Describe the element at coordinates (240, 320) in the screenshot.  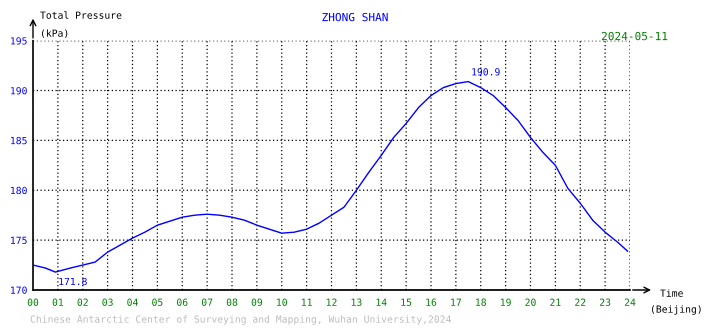
I see `text: Chinese Antarctic Center of Surveying and Mapping, Wuhan University,2024` at that location.